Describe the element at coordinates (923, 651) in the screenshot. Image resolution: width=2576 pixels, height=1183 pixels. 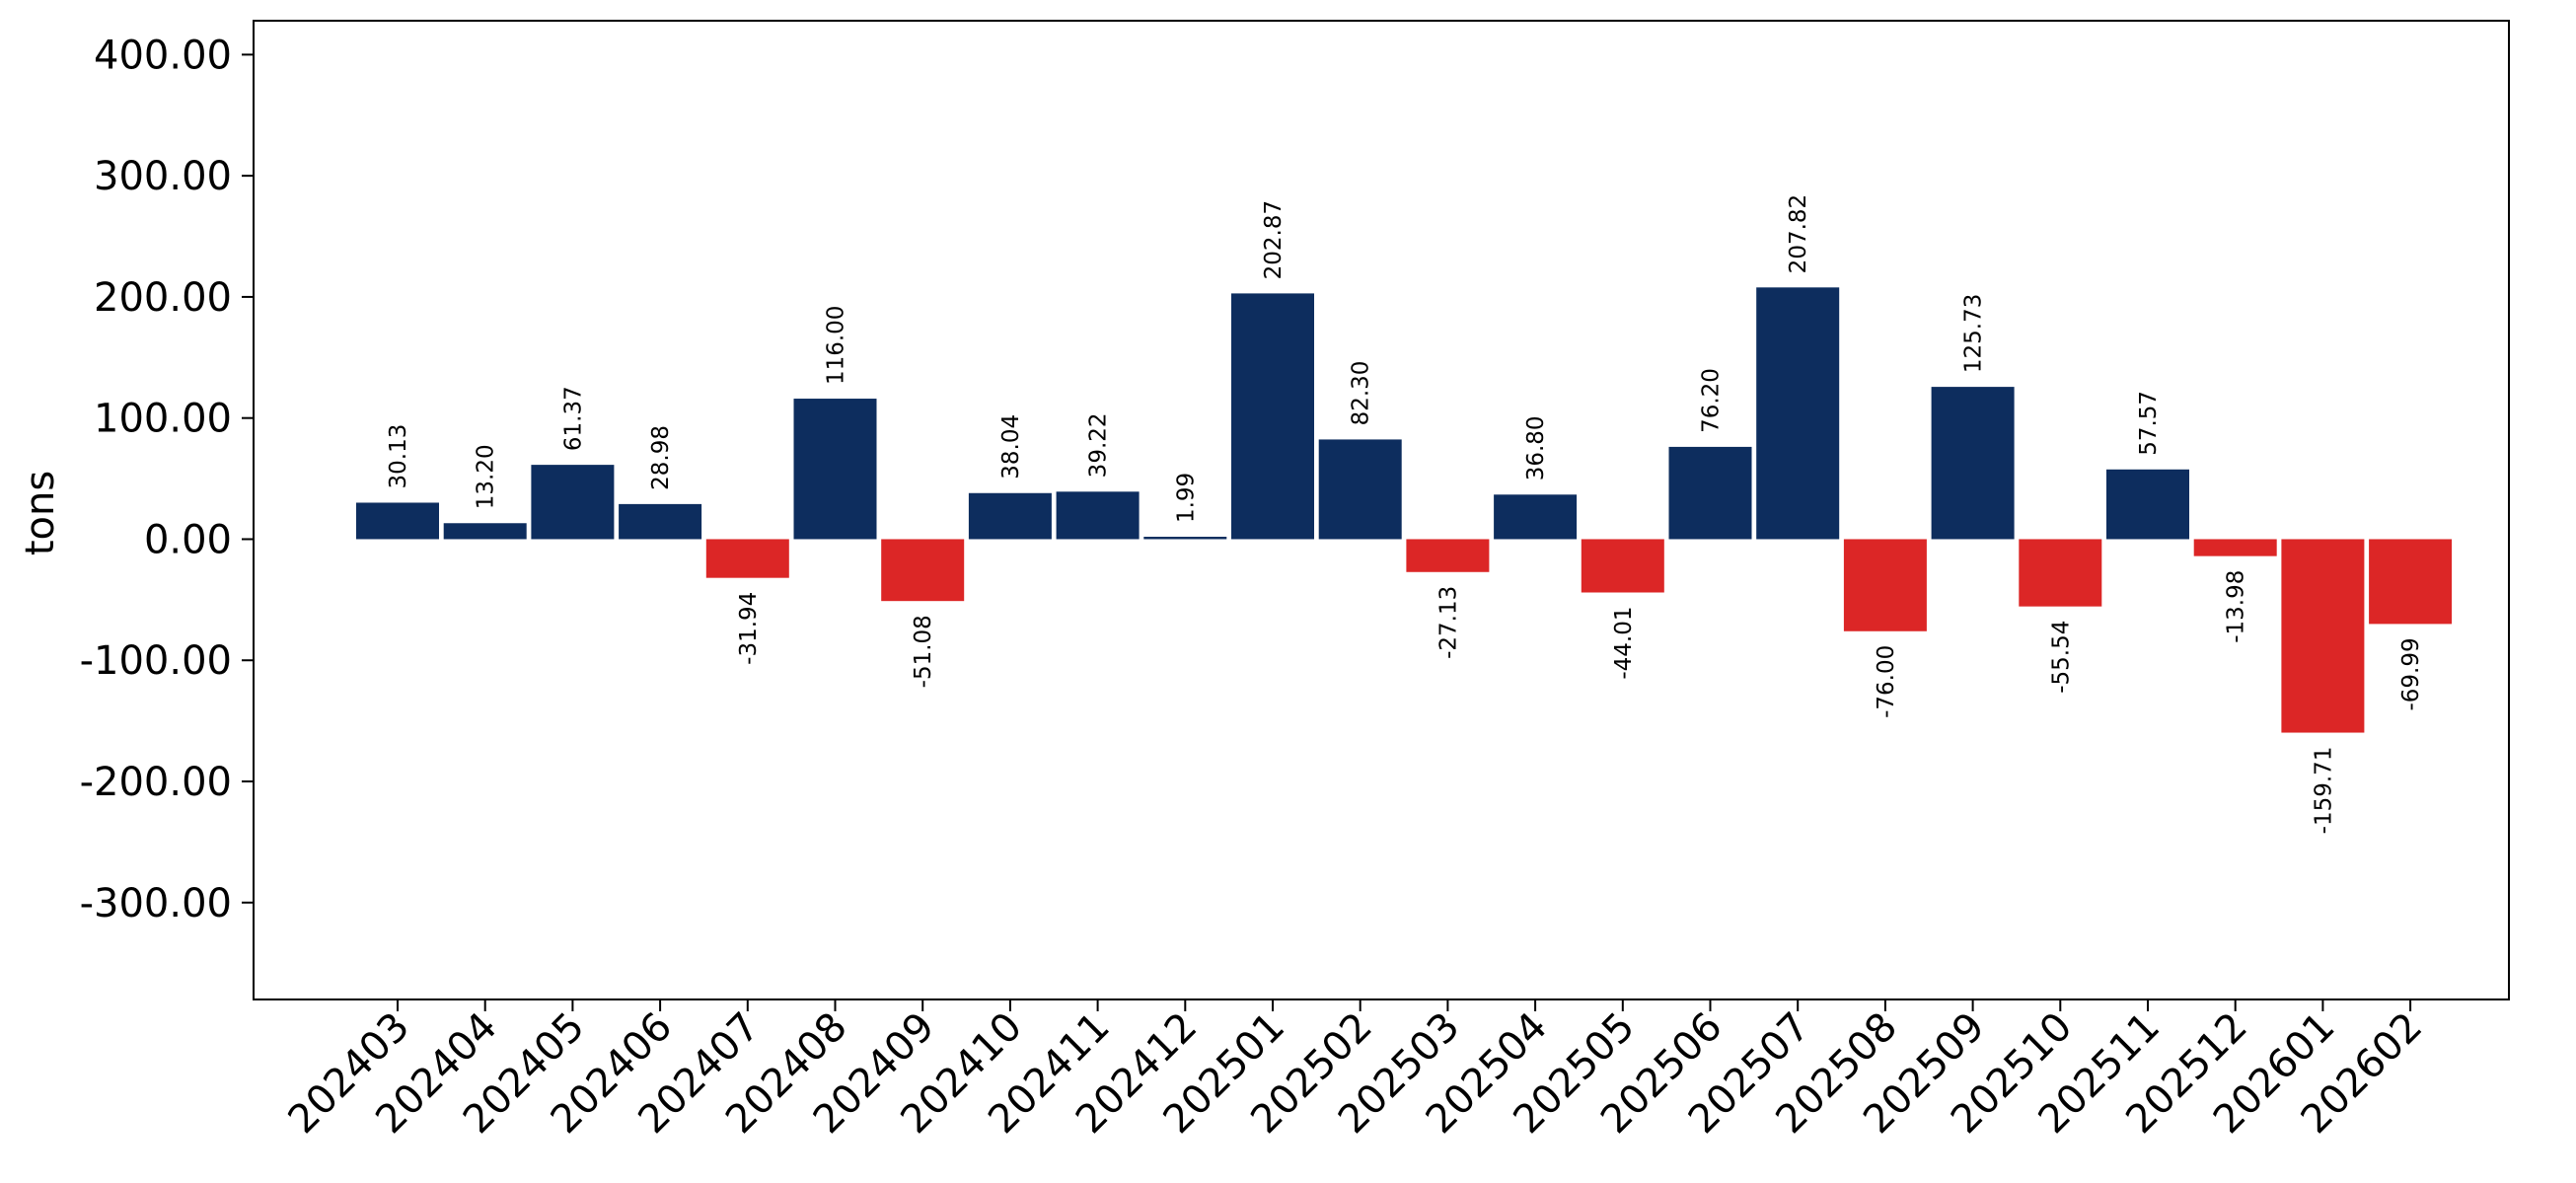
I see `data-label-202409: -51.08` at that location.